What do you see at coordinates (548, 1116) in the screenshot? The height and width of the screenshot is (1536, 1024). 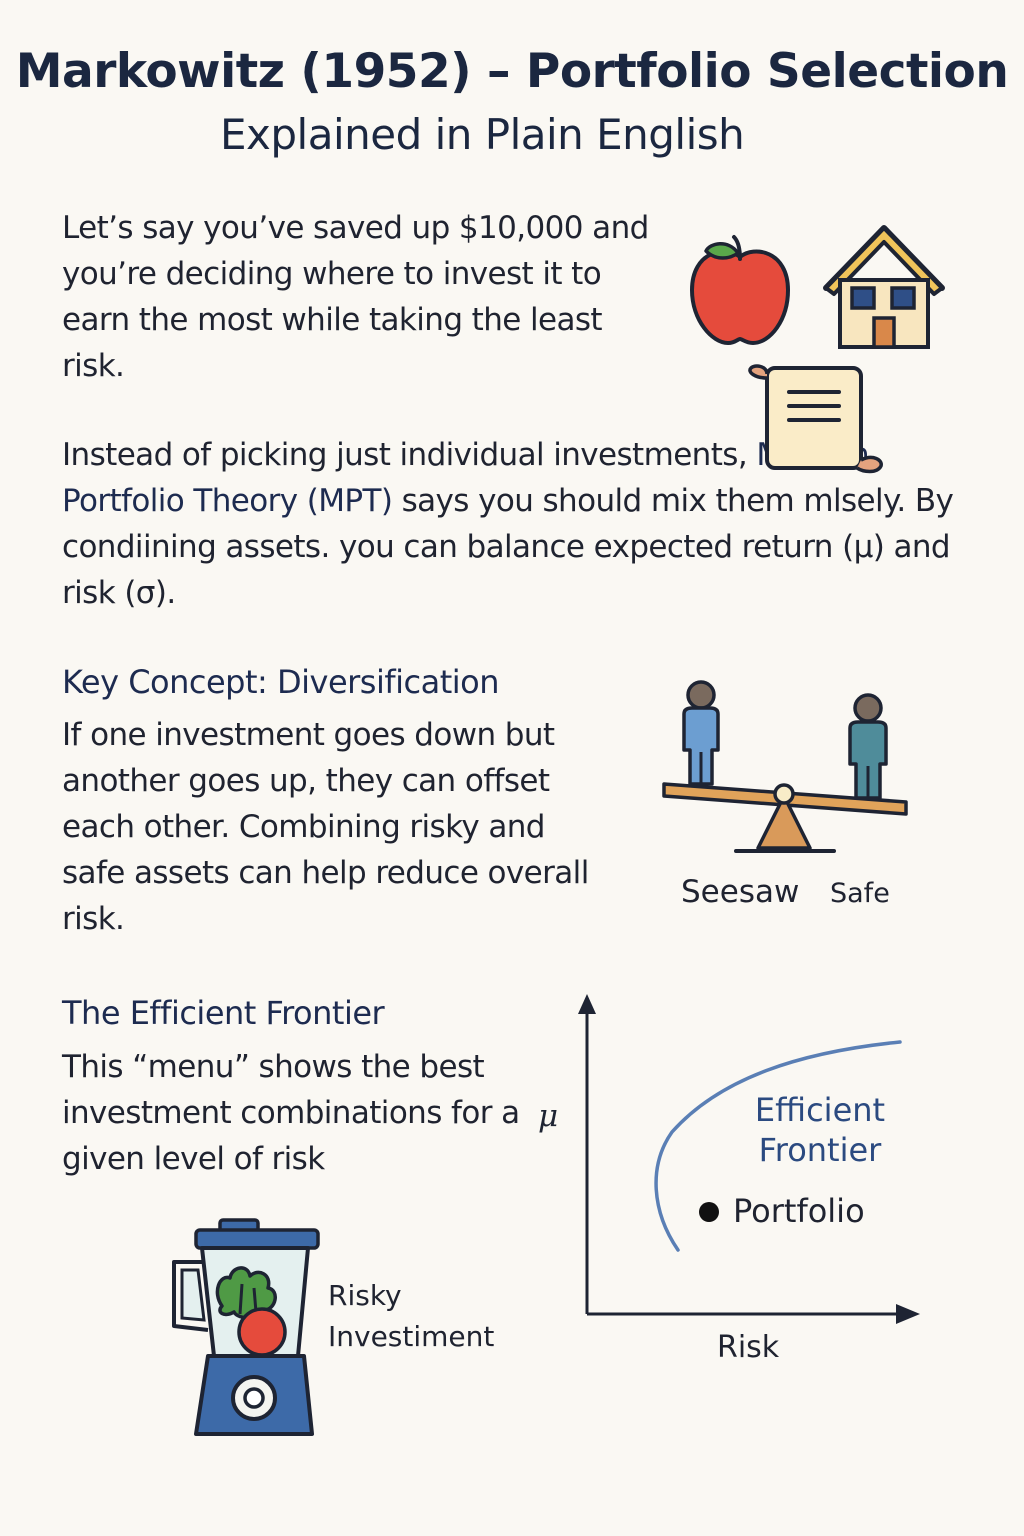 I see `y-axis-label: μ` at bounding box center [548, 1116].